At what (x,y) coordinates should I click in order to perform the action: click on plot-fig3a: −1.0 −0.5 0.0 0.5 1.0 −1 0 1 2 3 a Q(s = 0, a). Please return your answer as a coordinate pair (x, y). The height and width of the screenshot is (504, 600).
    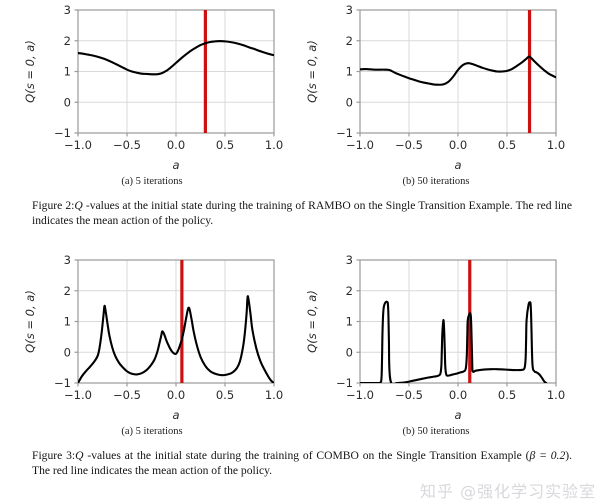
    Looking at the image, I should click on (153, 337).